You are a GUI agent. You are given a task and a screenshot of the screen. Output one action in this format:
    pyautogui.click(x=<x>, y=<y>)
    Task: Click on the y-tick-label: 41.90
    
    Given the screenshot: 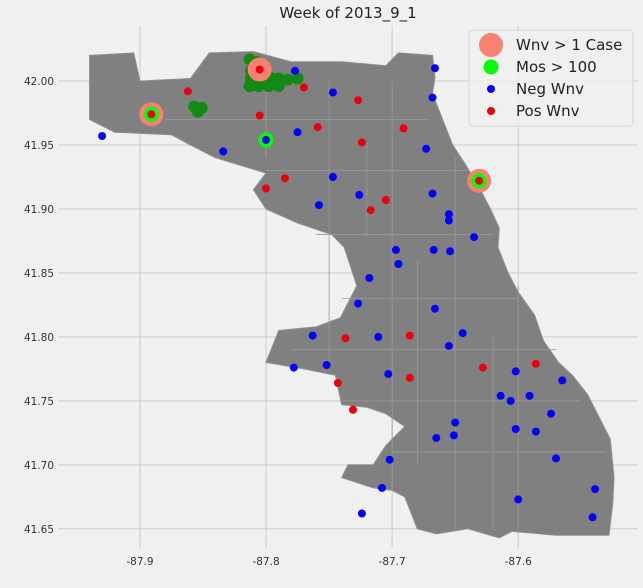 What is the action you would take?
    pyautogui.click(x=39, y=210)
    